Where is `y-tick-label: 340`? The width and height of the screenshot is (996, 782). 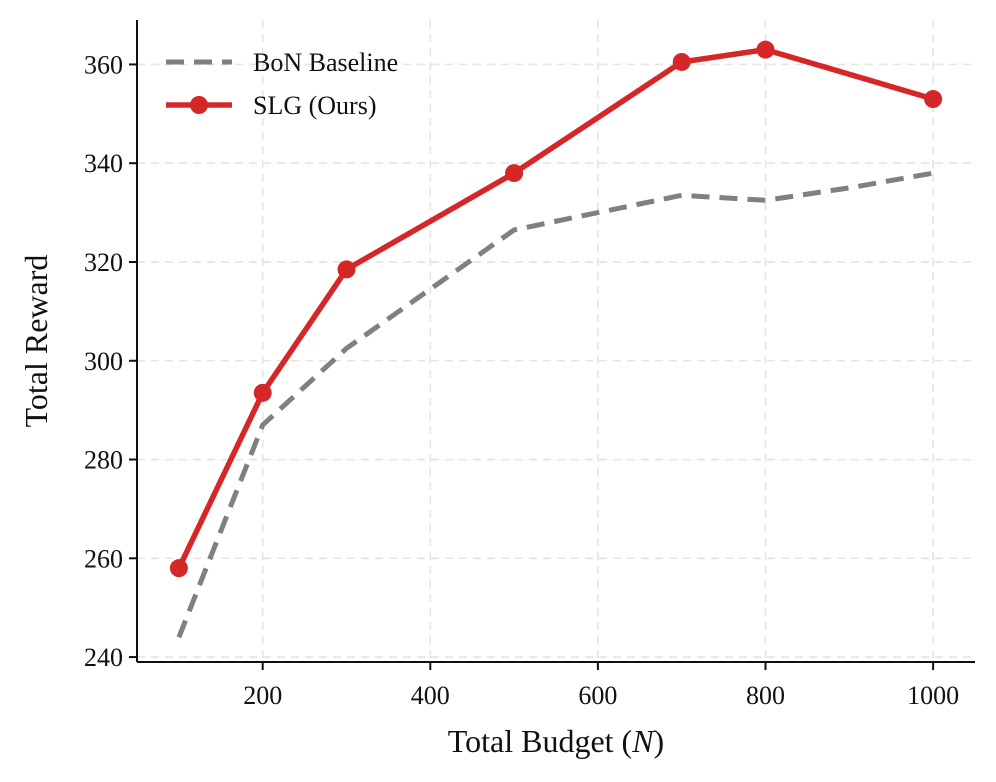 y-tick-label: 340 is located at coordinates (103, 163).